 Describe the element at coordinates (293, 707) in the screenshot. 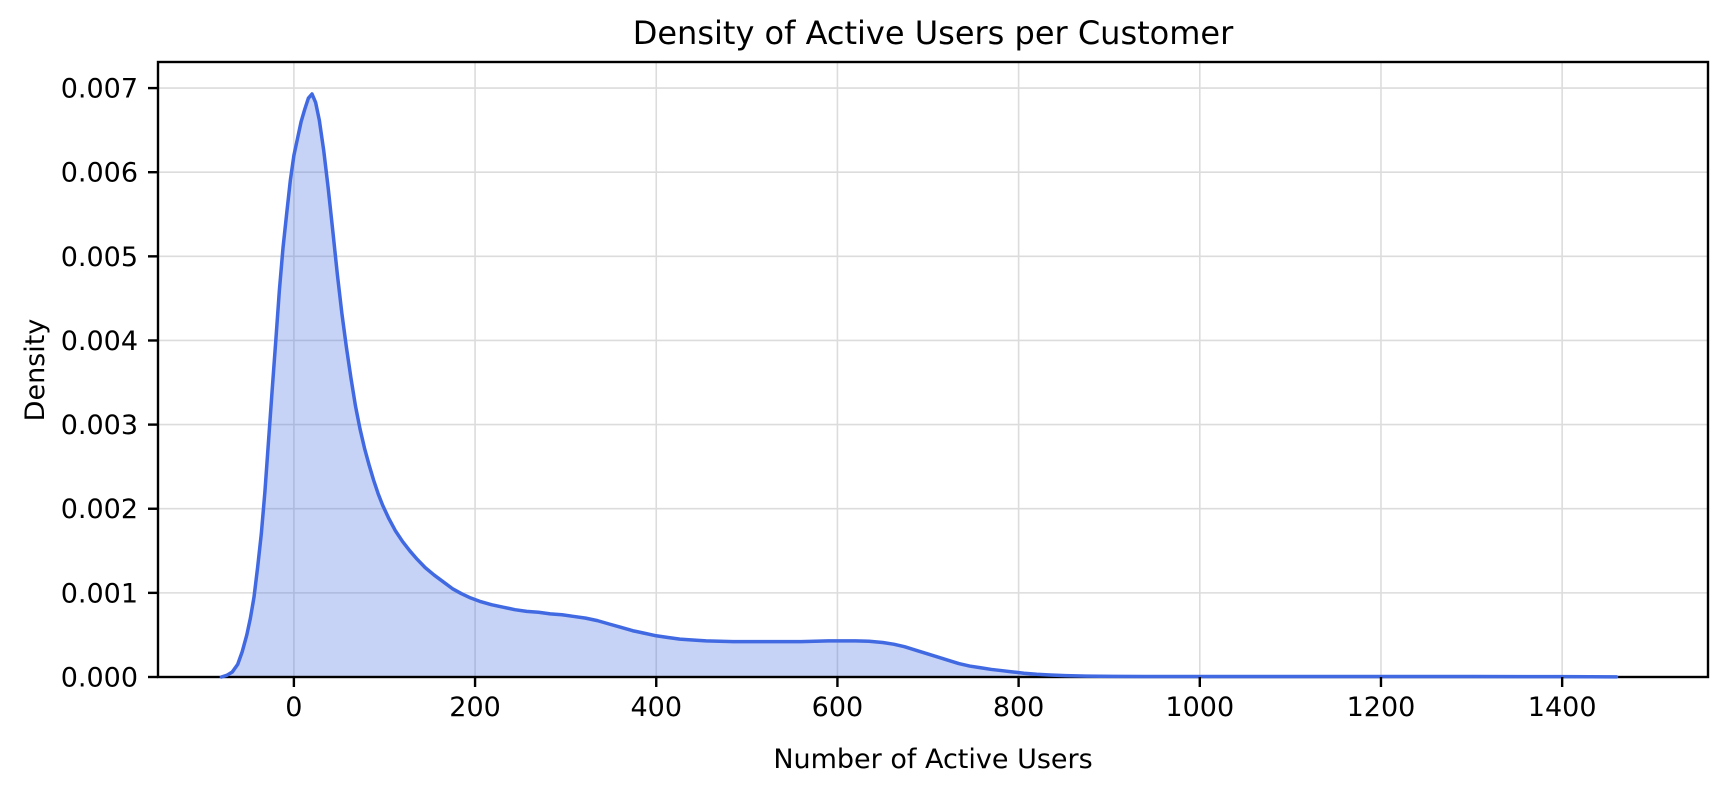

I see `x-tick-label: 0` at that location.